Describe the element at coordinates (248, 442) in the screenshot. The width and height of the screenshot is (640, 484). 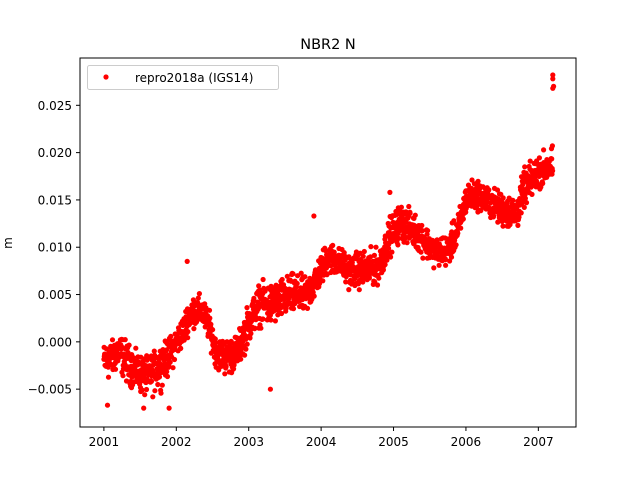
I see `x-tick-label: 2003` at that location.